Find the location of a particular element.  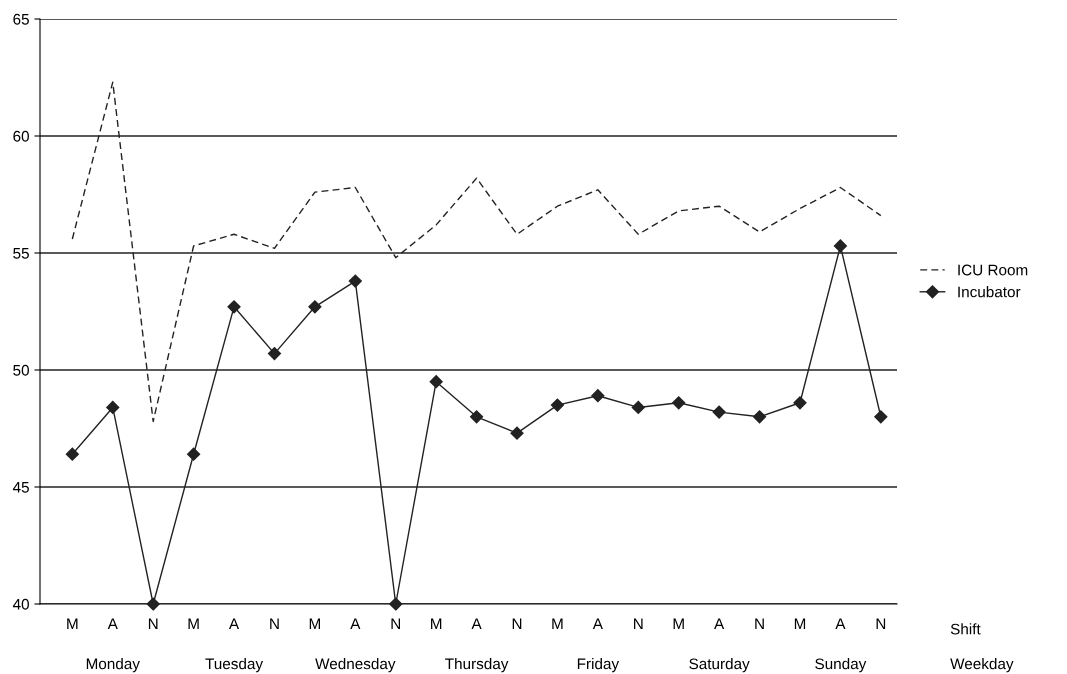

y-tick-label: 40 is located at coordinates (20, 604).